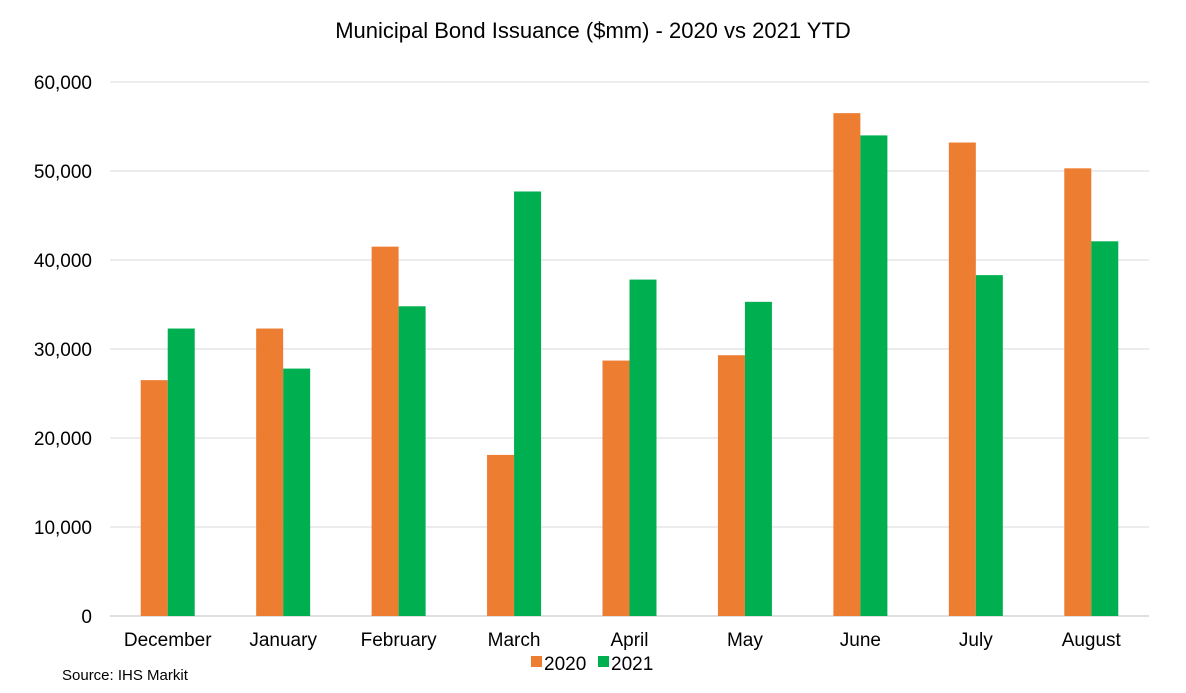 The image size is (1186, 693). I want to click on bar-2020-february, so click(385, 431).